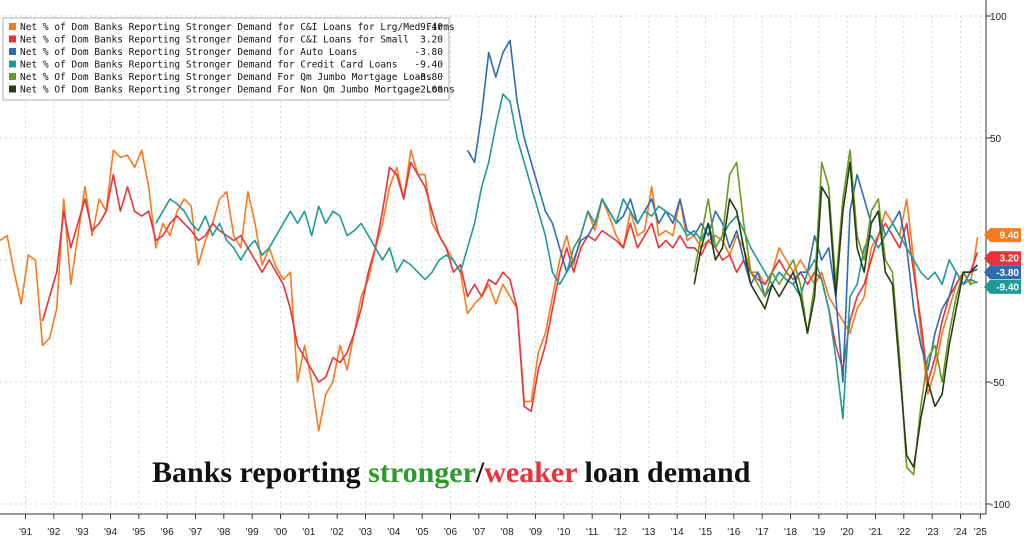 The width and height of the screenshot is (1024, 543). What do you see at coordinates (847, 532) in the screenshot?
I see `x-tick-label: '20` at bounding box center [847, 532].